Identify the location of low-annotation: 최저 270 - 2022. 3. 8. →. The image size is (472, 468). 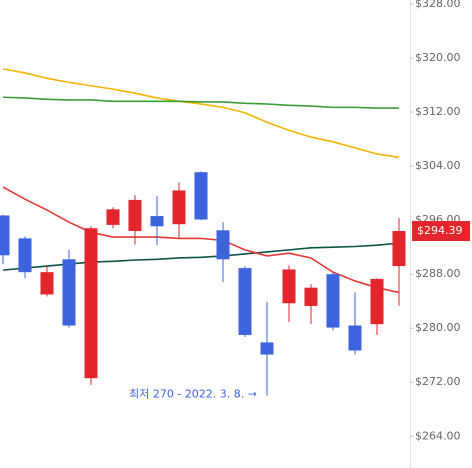
(193, 394).